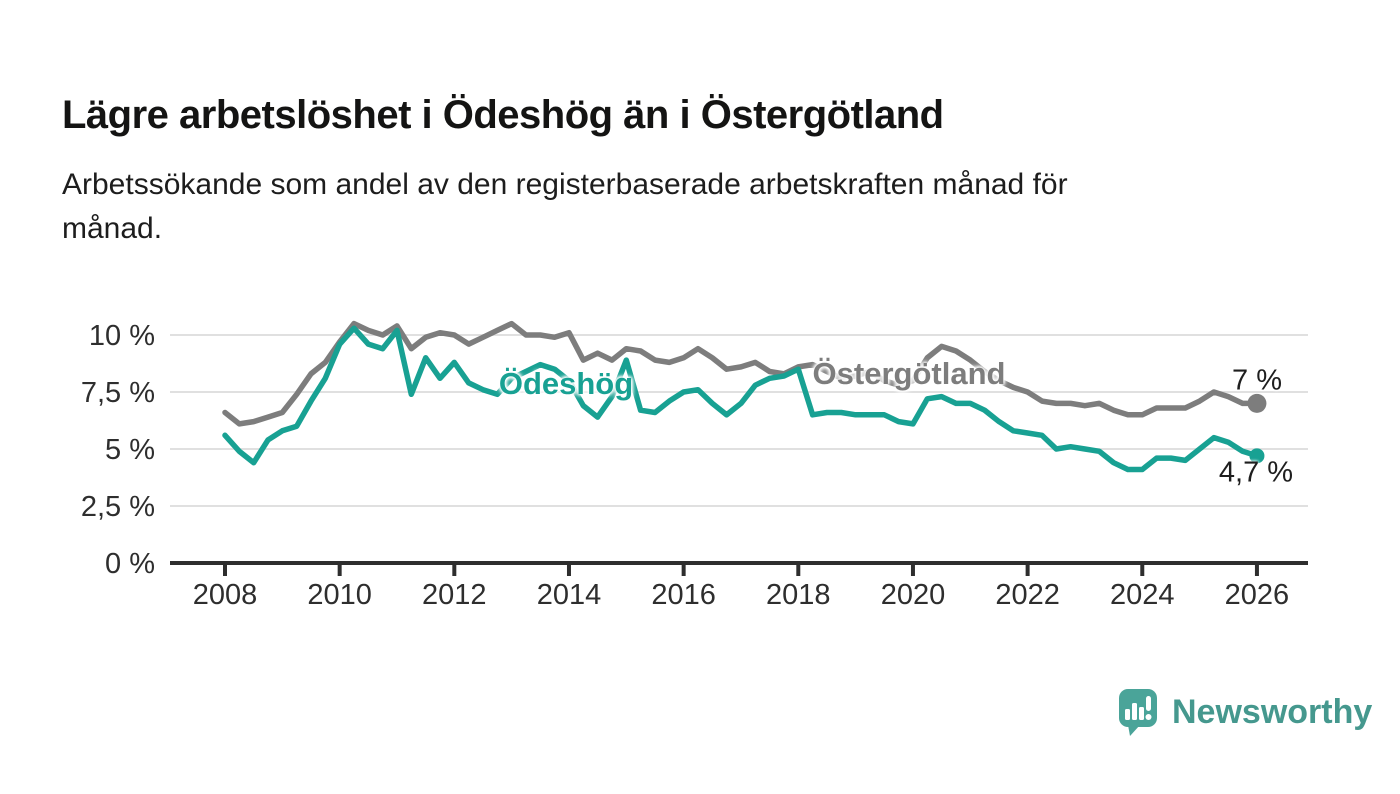  What do you see at coordinates (122, 336) in the screenshot?
I see `y-tick-label-10: 10 %` at bounding box center [122, 336].